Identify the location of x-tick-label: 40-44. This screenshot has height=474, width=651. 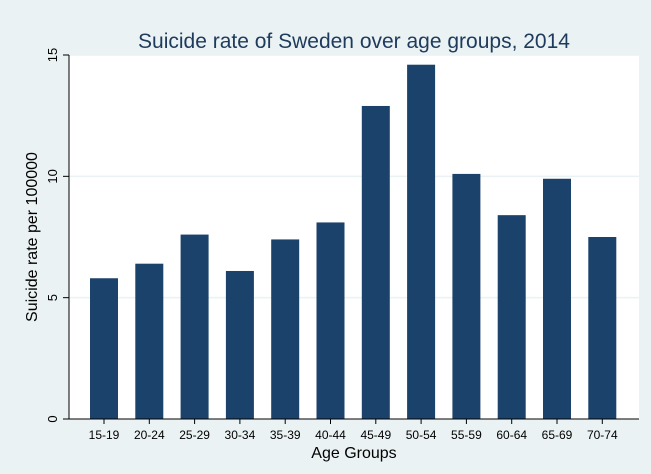
(330, 435).